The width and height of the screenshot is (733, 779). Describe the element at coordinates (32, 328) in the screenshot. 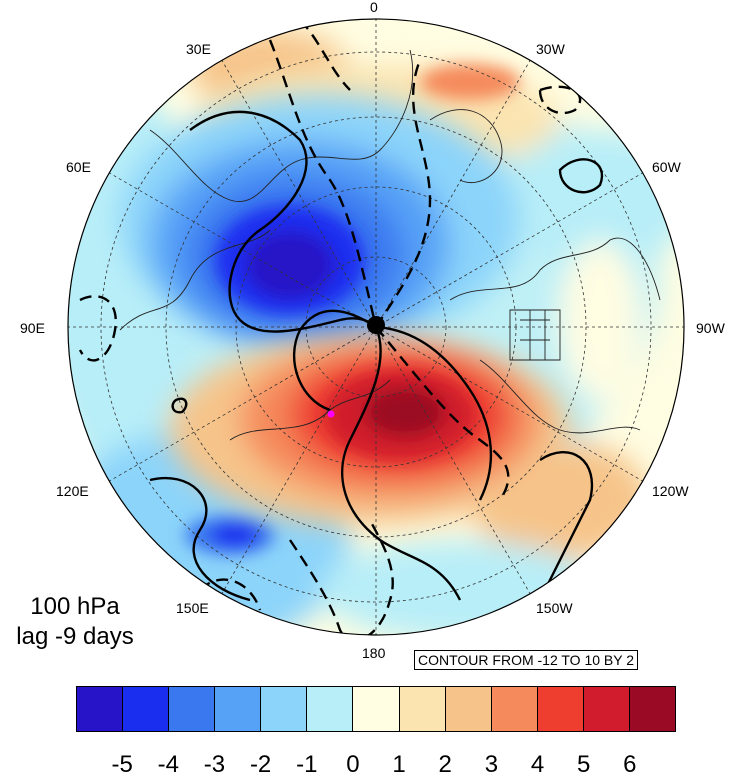

I see `lon-label-90e: 90E` at that location.